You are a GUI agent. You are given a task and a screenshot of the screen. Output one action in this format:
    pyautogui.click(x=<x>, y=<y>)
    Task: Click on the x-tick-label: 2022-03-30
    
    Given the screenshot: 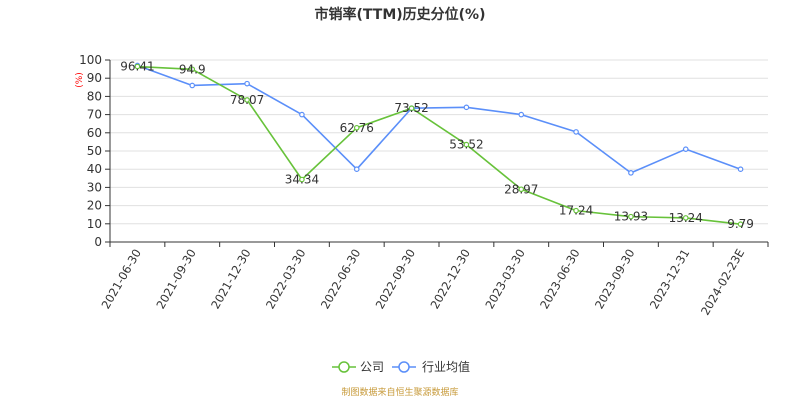 What is the action you would take?
    pyautogui.click(x=286, y=279)
    